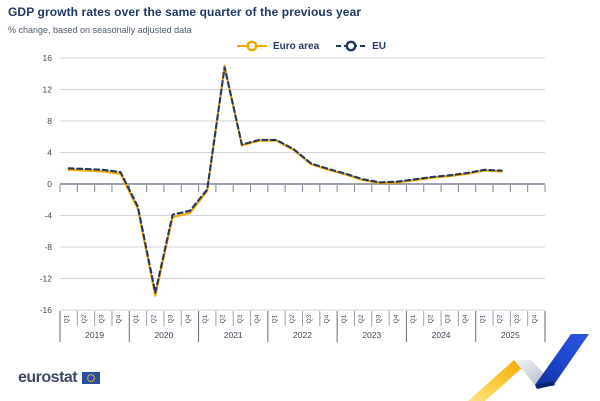 The width and height of the screenshot is (600, 401). What do you see at coordinates (252, 46) in the screenshot?
I see `euro-area-line-marker-icon` at bounding box center [252, 46].